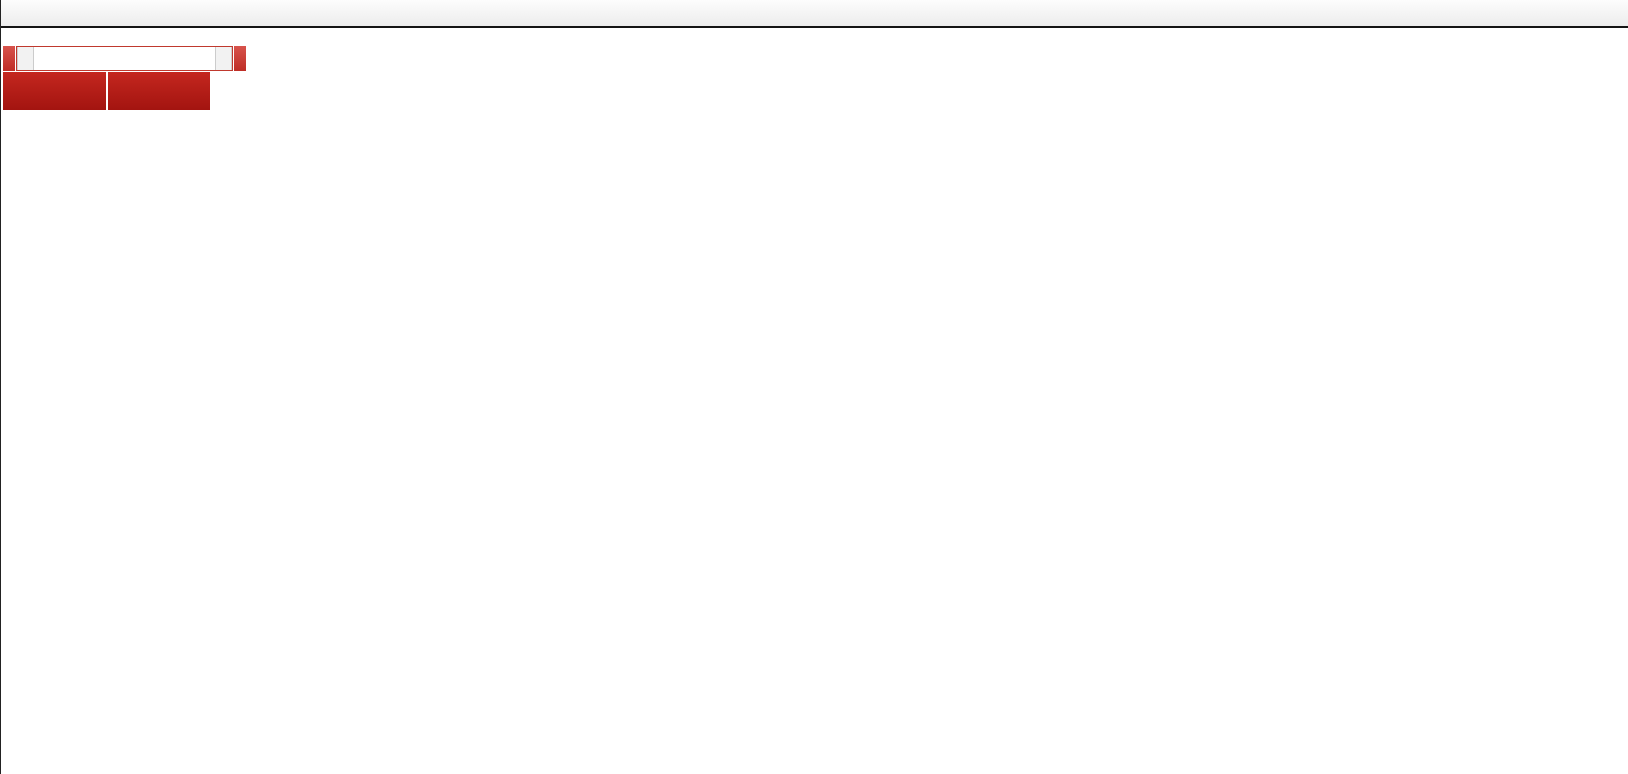 The image size is (1628, 774). What do you see at coordinates (240, 58) in the screenshot?
I see `buy-button` at bounding box center [240, 58].